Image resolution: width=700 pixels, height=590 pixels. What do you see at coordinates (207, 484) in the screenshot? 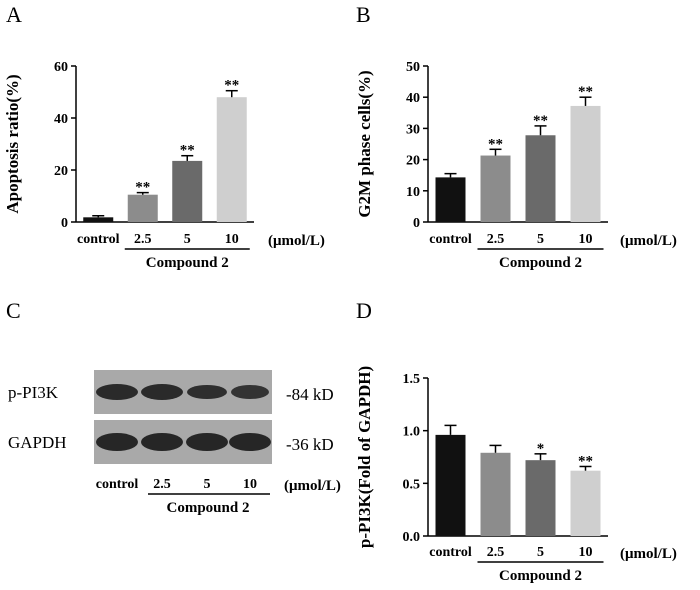
I see `blot-lane-5: 5` at bounding box center [207, 484].